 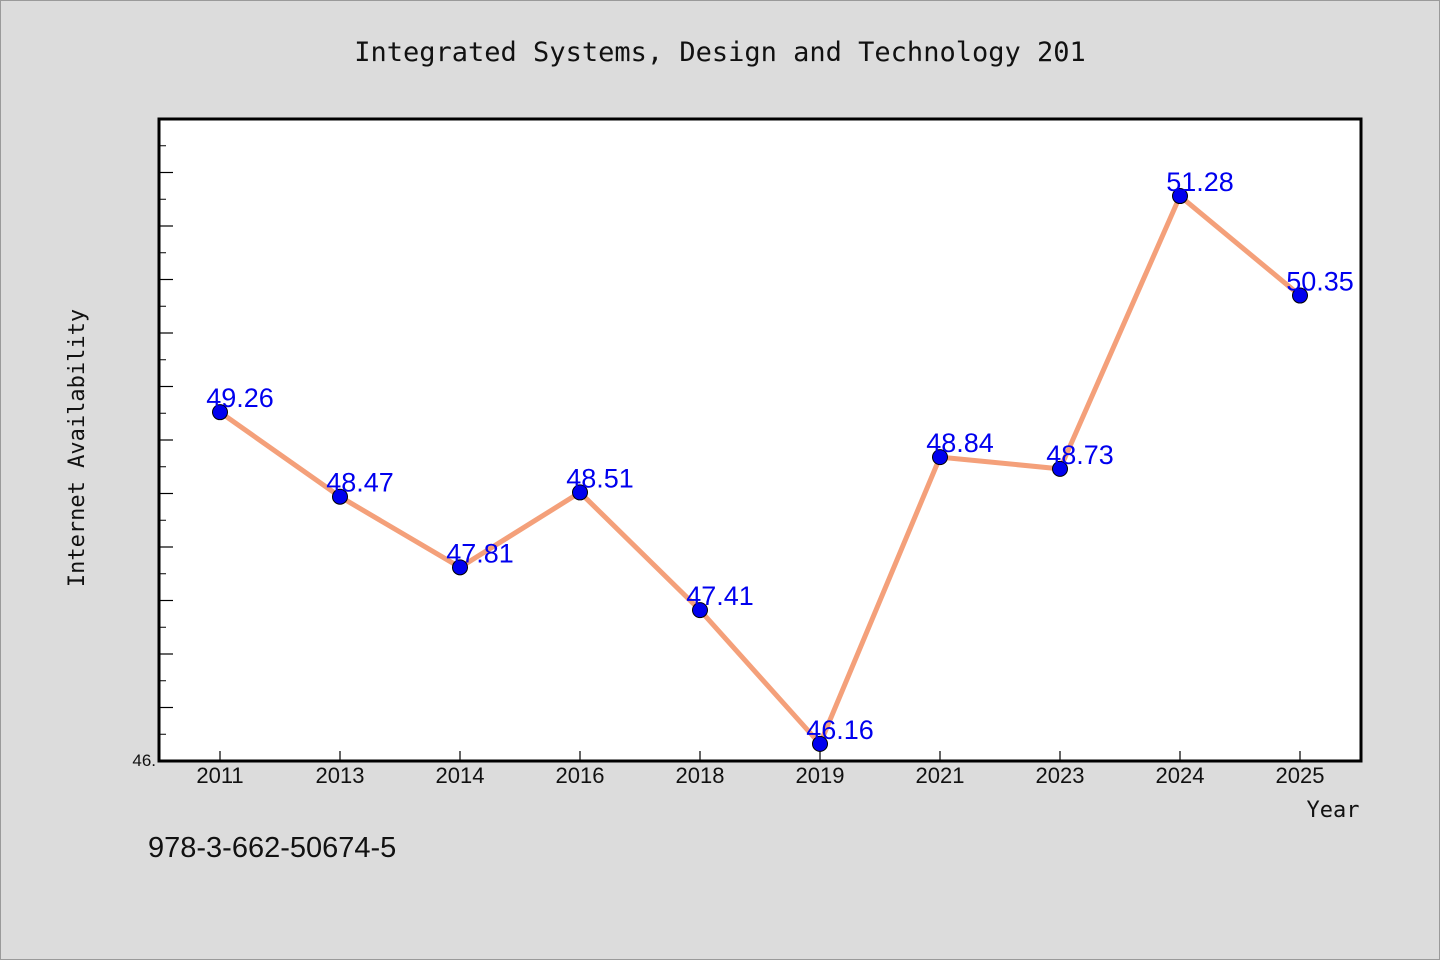 What do you see at coordinates (600, 478) in the screenshot?
I see `data-label: 48.51` at bounding box center [600, 478].